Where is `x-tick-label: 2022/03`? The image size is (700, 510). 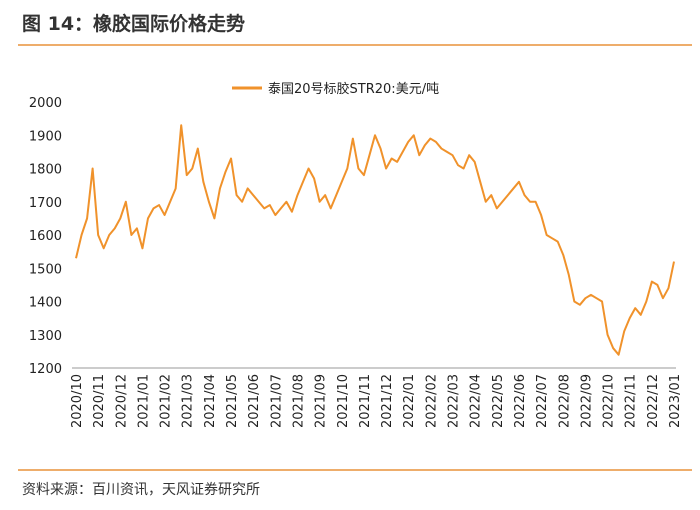 x-tick-label: 2022/03 is located at coordinates (454, 401).